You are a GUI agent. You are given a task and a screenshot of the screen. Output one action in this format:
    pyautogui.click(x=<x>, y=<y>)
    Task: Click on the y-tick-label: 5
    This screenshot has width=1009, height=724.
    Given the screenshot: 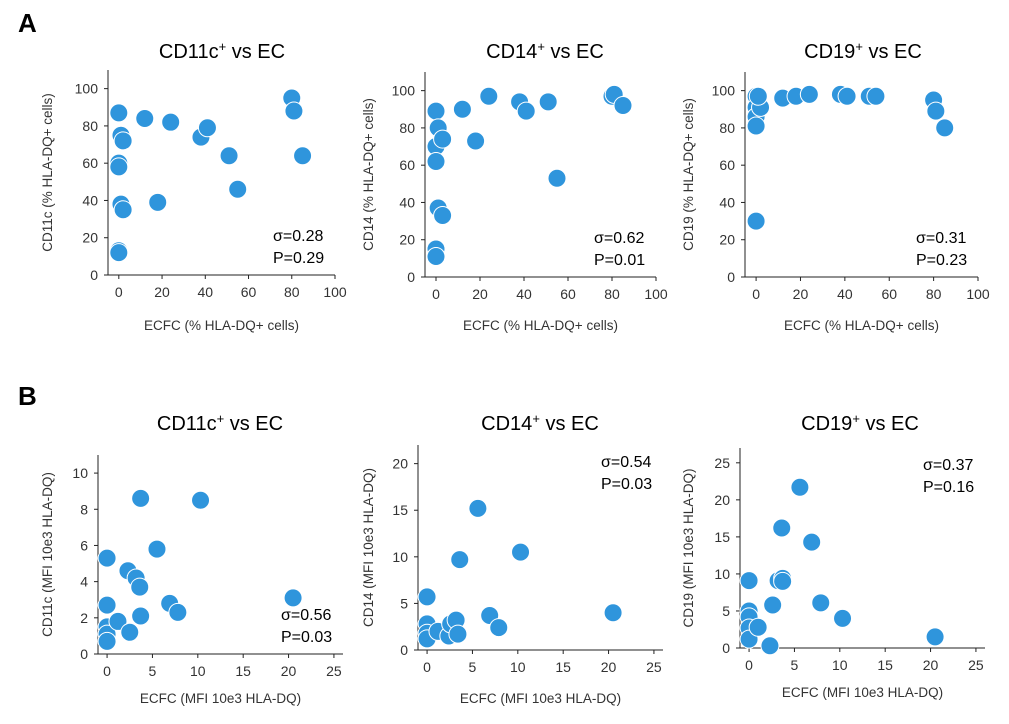 What is the action you would take?
    pyautogui.click(x=726, y=611)
    